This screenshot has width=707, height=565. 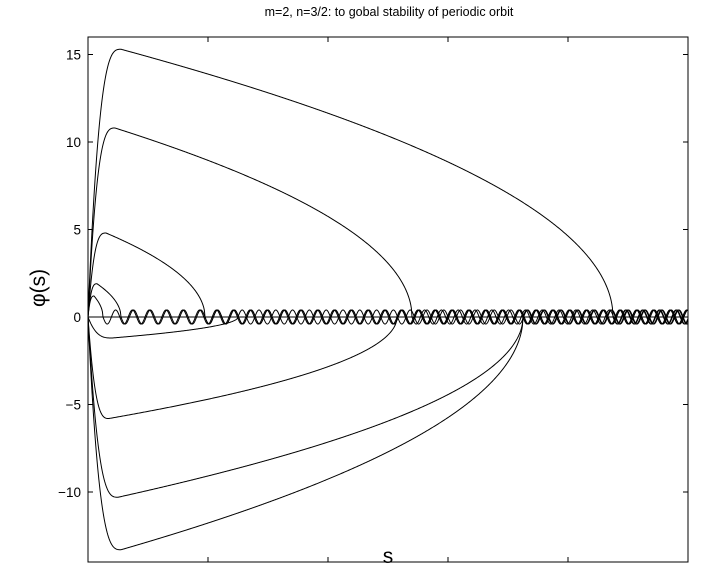 What do you see at coordinates (388, 324) in the screenshot?
I see `series-4-lower-line` at bounding box center [388, 324].